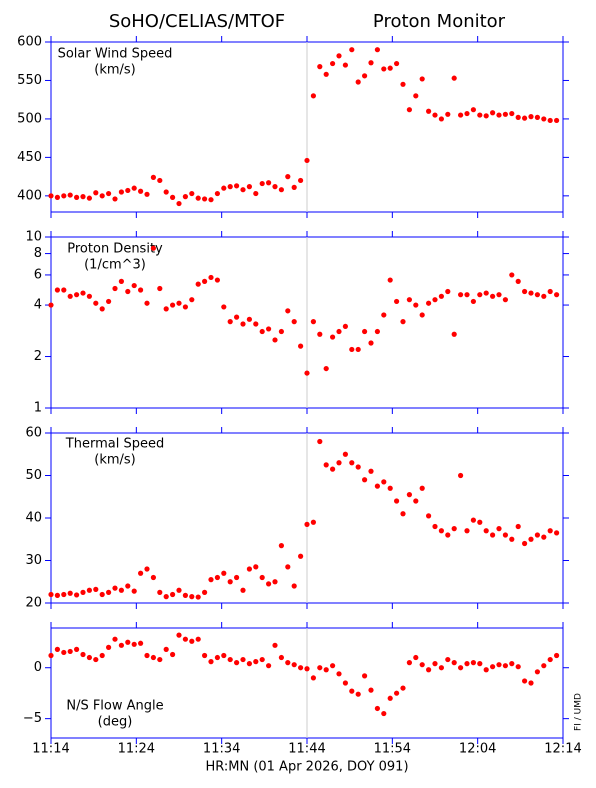 The width and height of the screenshot is (596, 788). Describe the element at coordinates (197, 21) in the screenshot. I see `title-left: SoHO/CELIAS/MTOF` at that location.